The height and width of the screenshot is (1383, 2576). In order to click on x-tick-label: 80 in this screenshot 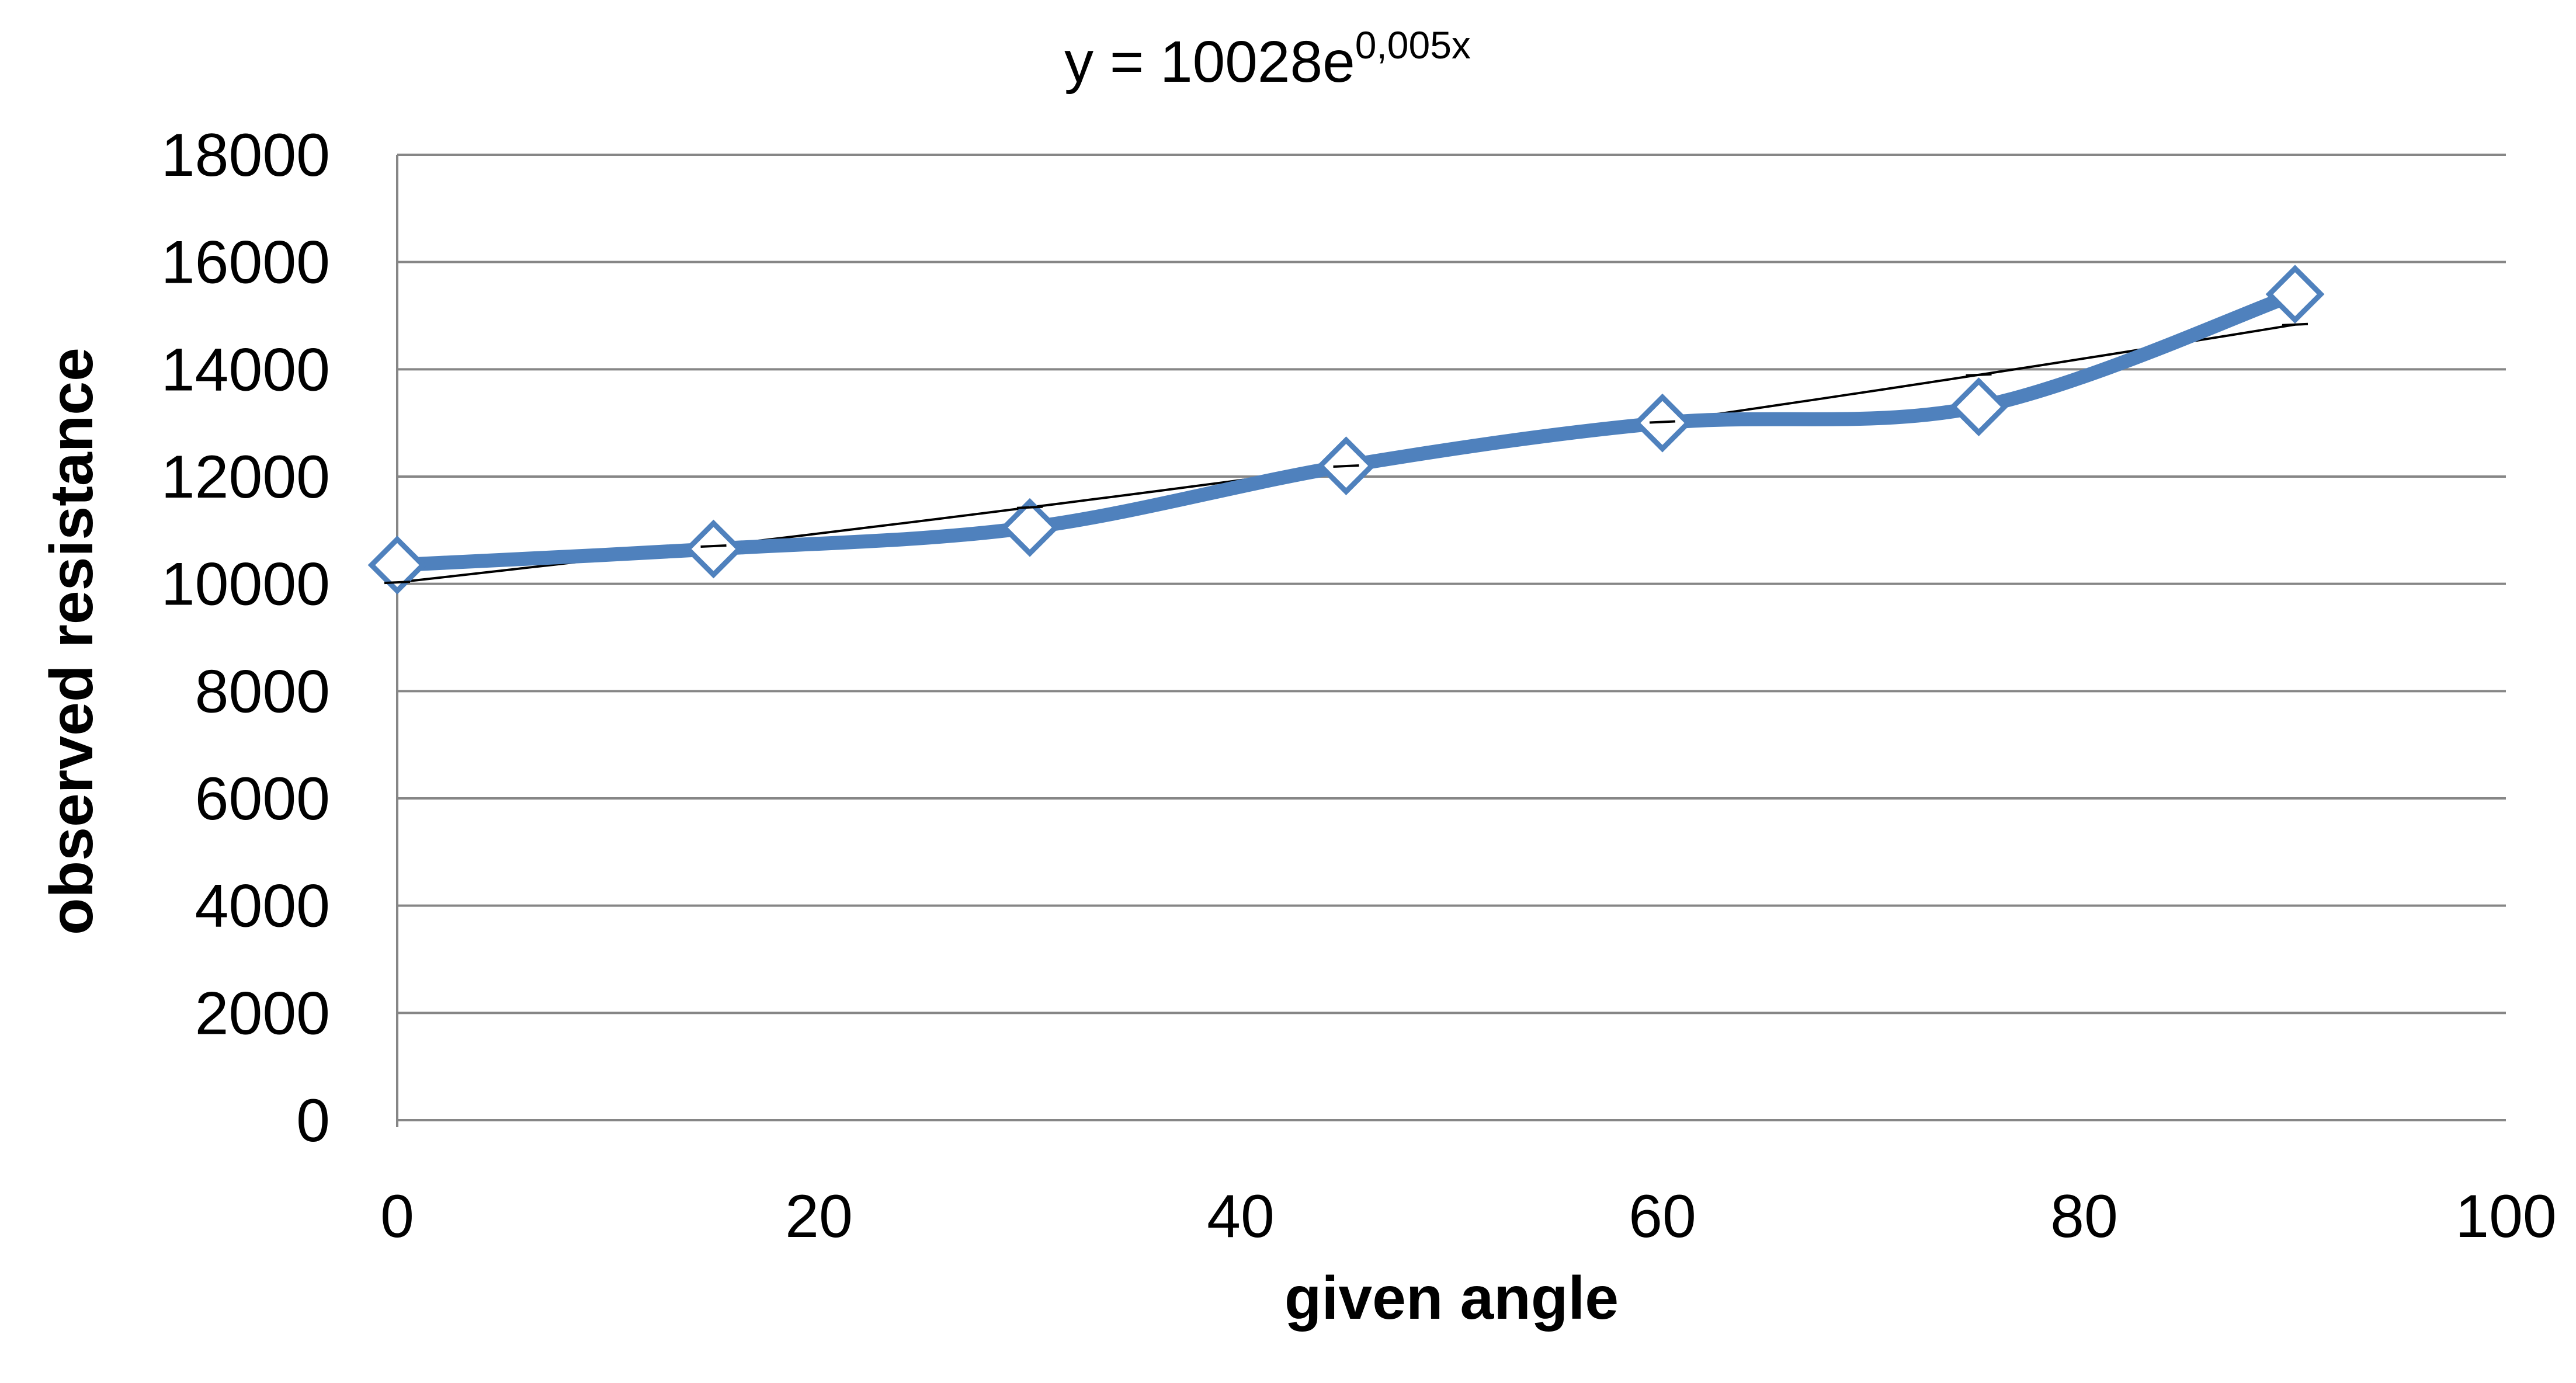, I will do `click(2084, 1216)`.